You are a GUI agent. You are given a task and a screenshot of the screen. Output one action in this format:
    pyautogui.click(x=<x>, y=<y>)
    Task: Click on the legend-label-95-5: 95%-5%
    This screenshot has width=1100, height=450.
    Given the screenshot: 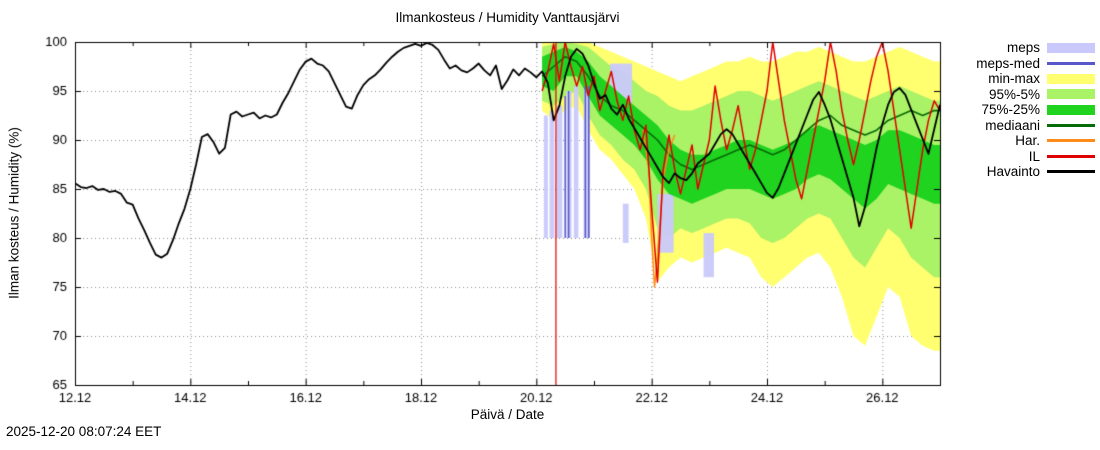 What is the action you would take?
    pyautogui.click(x=1014, y=94)
    